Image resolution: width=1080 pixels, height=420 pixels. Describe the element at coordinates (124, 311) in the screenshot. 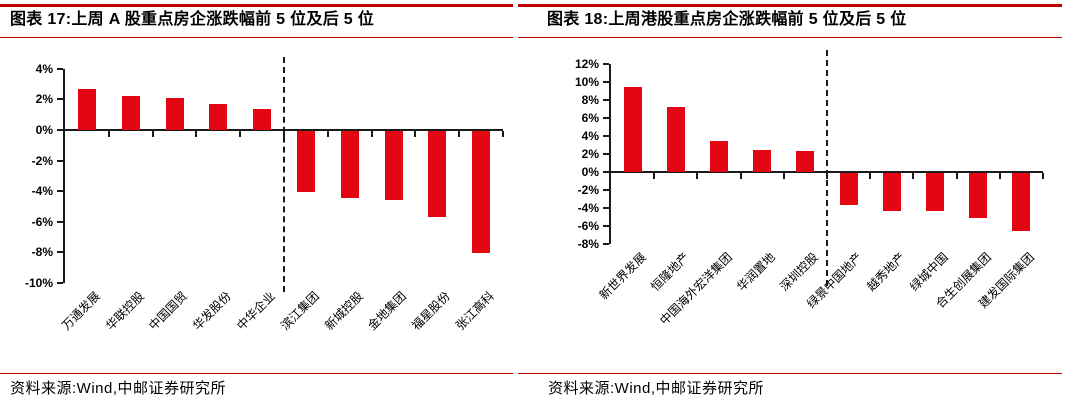

I see `x-axis-label: 华联控股` at that location.